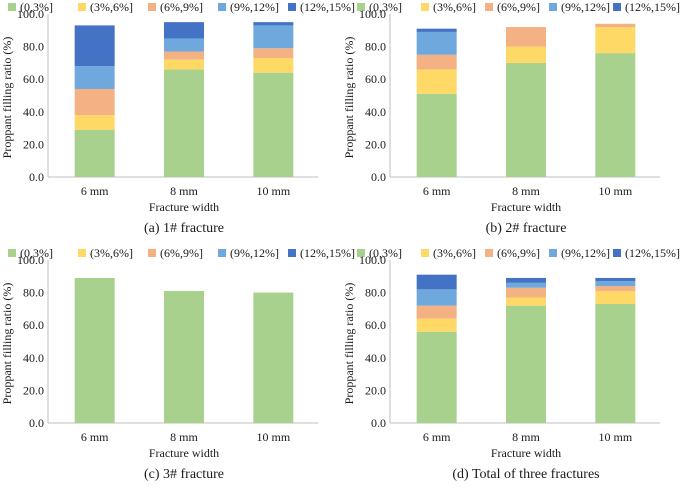 This screenshot has width=685, height=491. I want to click on panel-caption: (d) Total of three fractures, so click(525, 474).